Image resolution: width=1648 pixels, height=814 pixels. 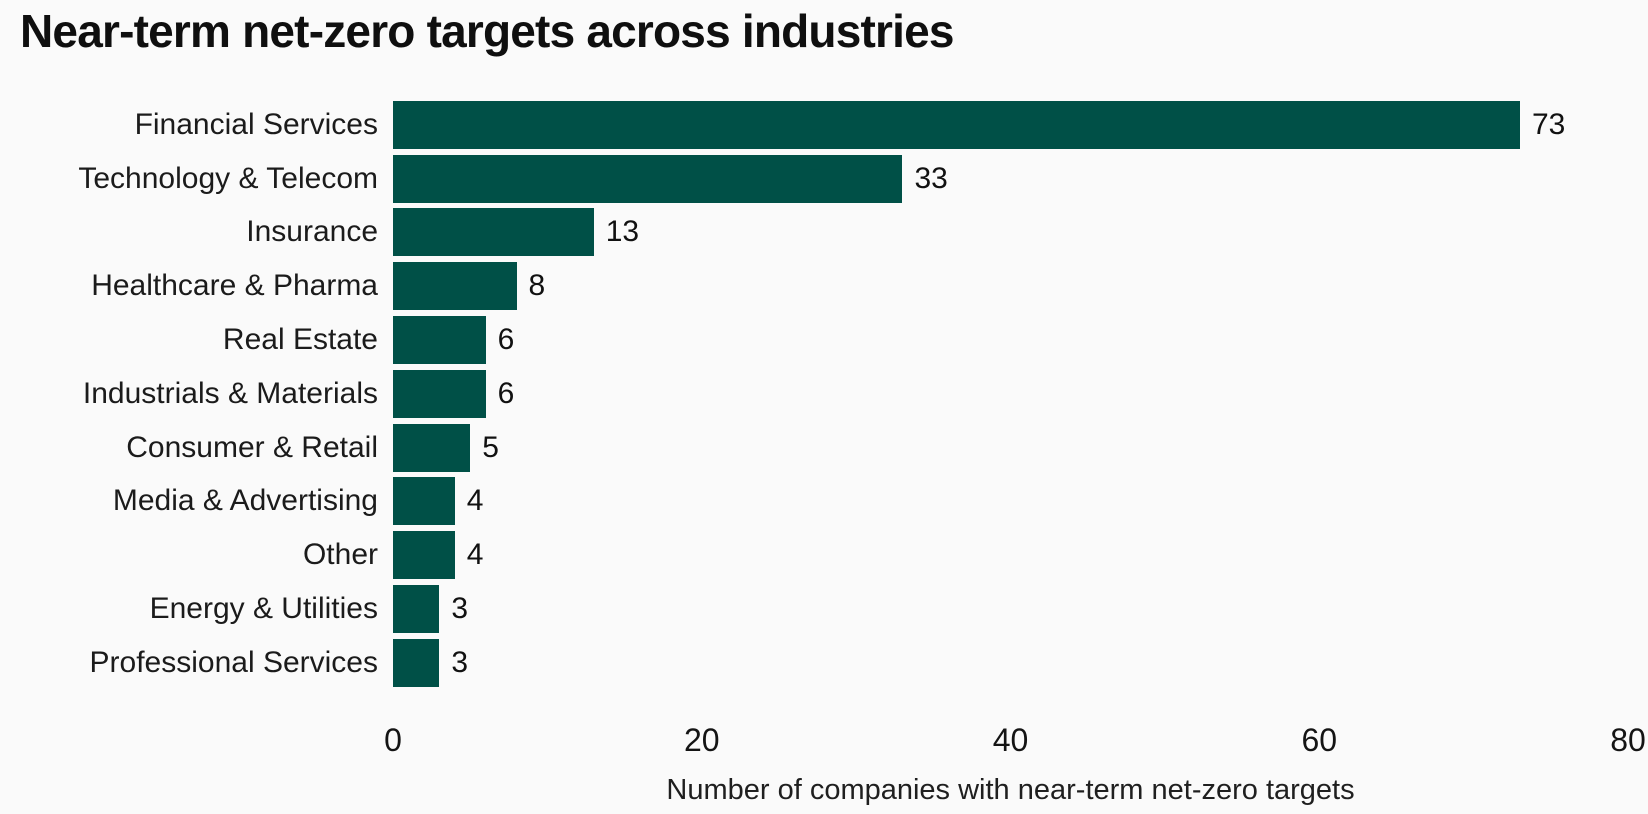 I want to click on bar-row: Consumer & Retail 5, so click(x=814, y=448).